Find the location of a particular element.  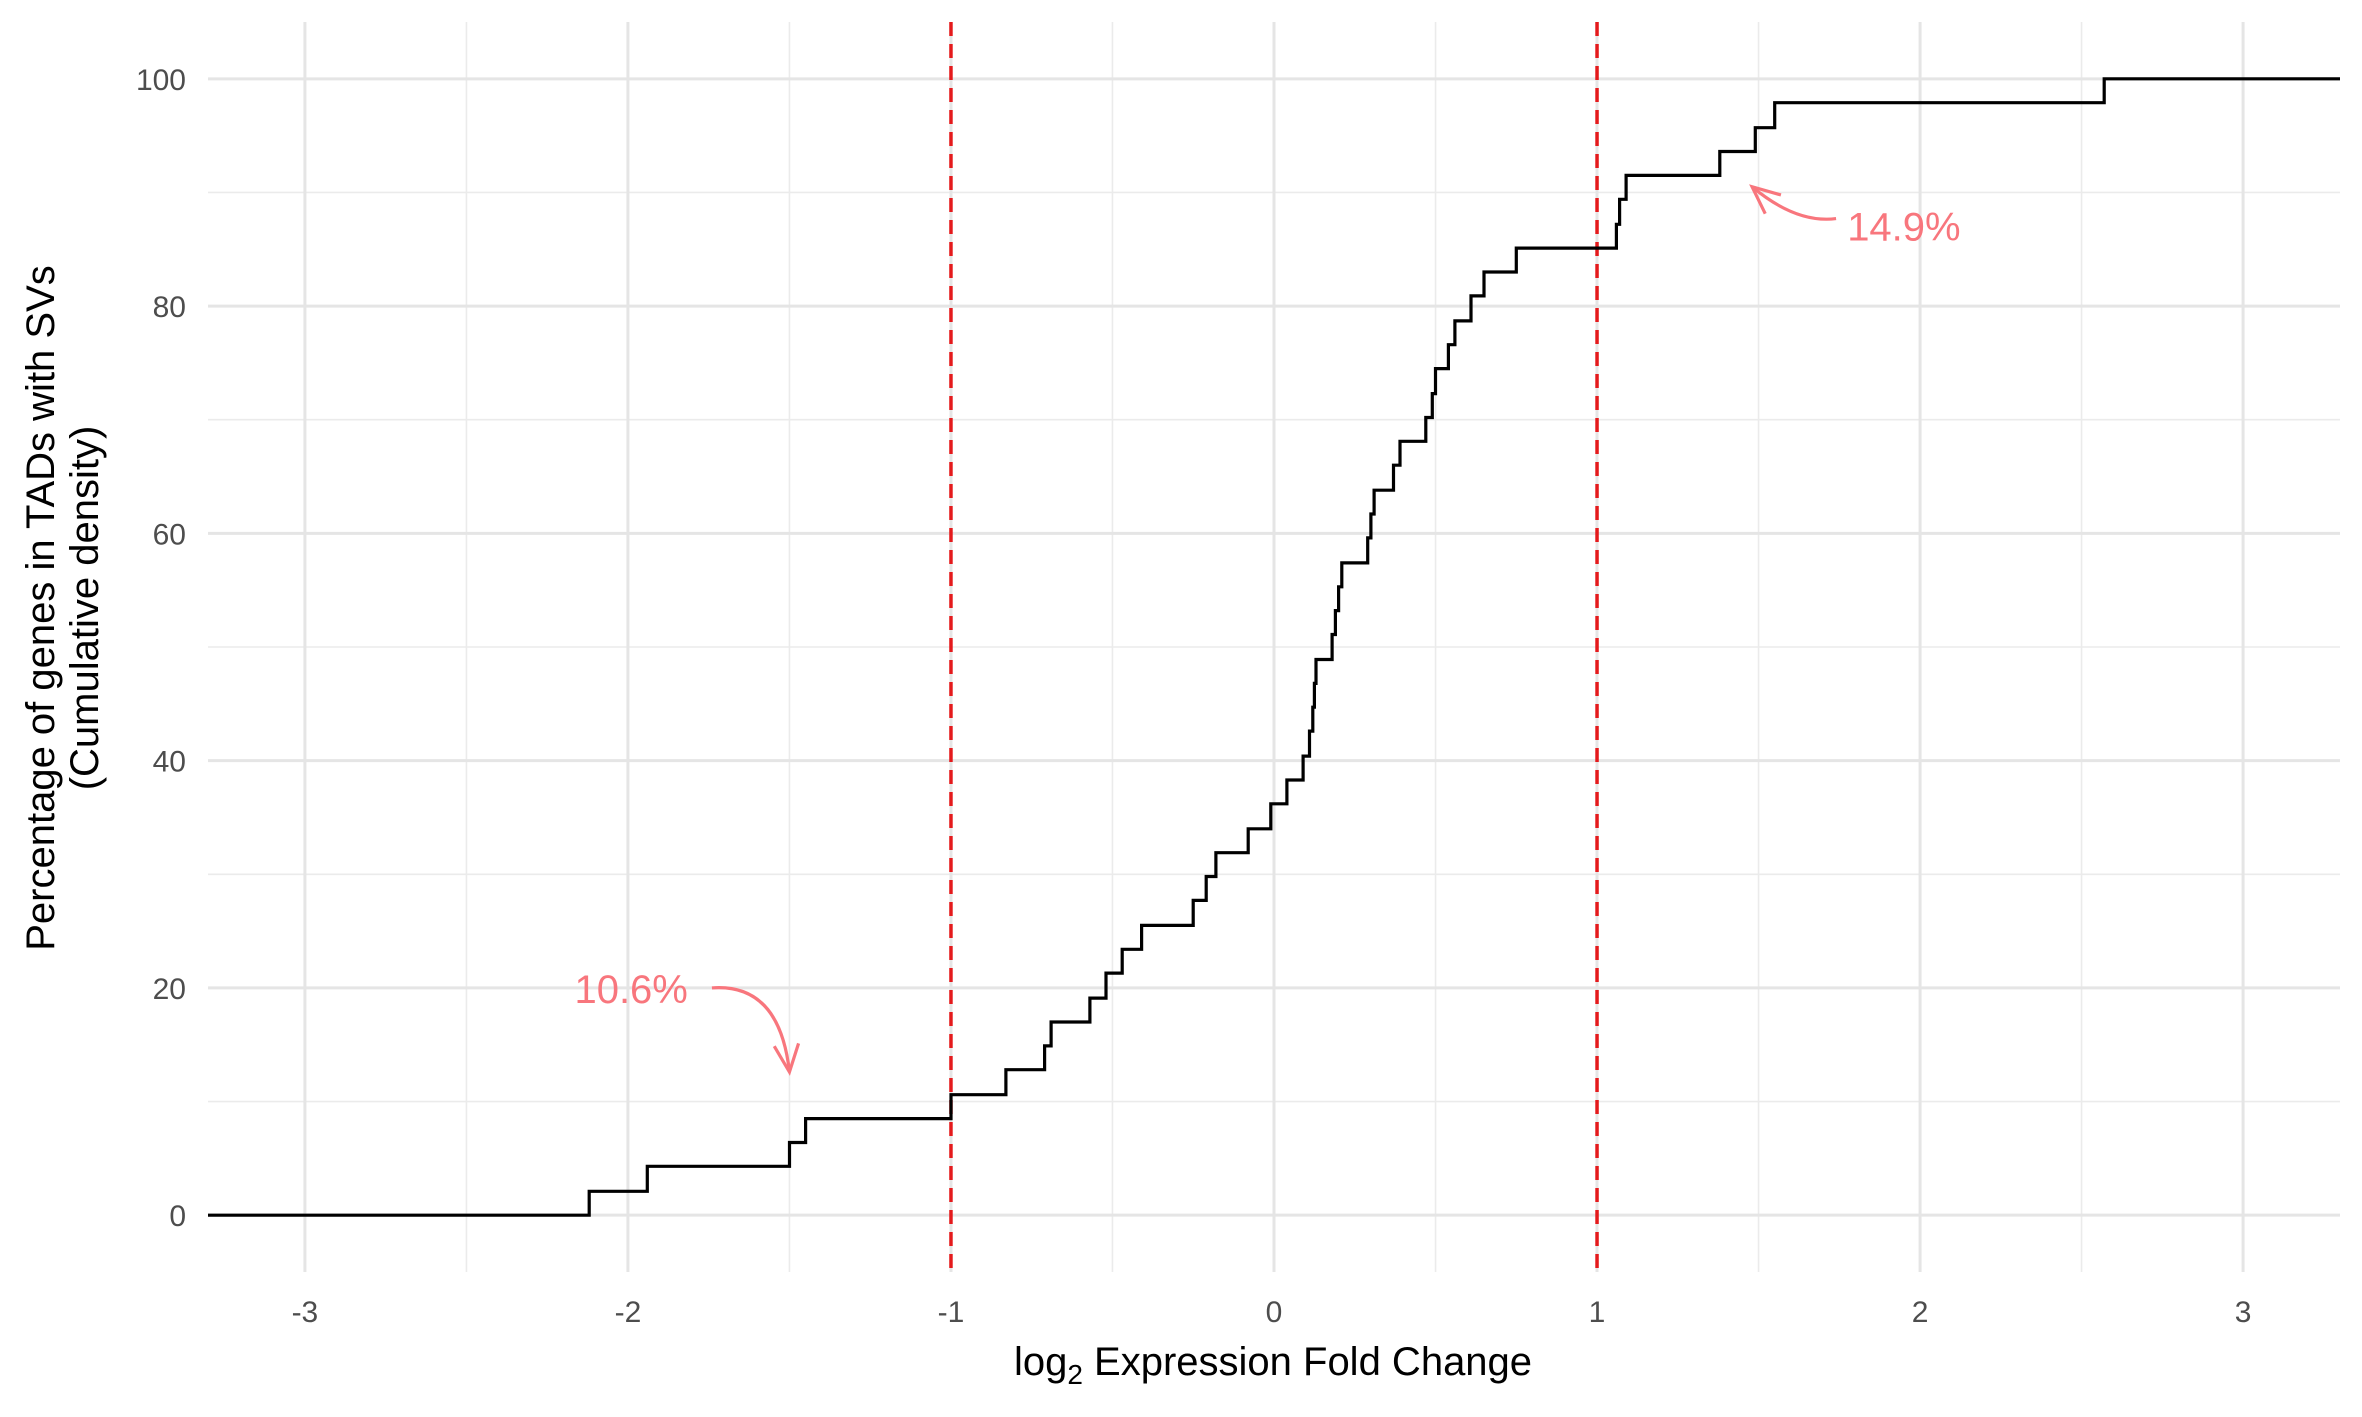

annotation-label: 14.9% is located at coordinates (1903, 228).